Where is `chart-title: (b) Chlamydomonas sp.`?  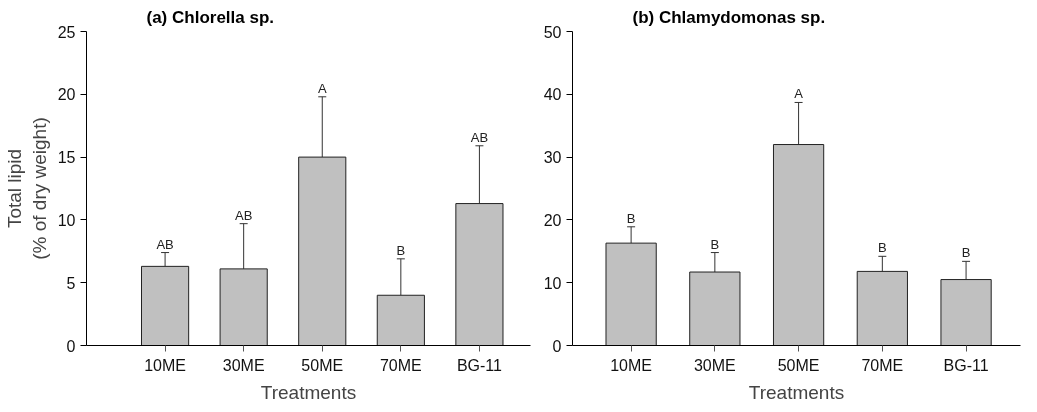
chart-title: (b) Chlamydomonas sp. is located at coordinates (729, 17).